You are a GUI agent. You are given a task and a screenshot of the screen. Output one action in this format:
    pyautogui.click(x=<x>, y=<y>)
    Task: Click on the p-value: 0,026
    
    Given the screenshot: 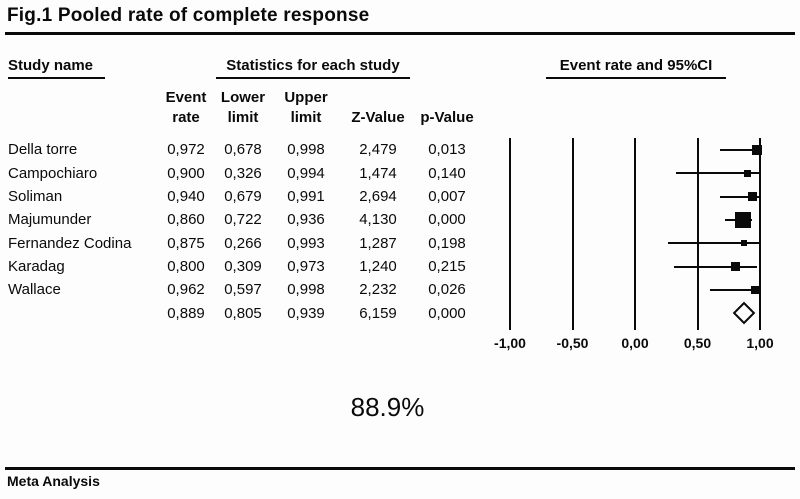 What is the action you would take?
    pyautogui.click(x=447, y=290)
    